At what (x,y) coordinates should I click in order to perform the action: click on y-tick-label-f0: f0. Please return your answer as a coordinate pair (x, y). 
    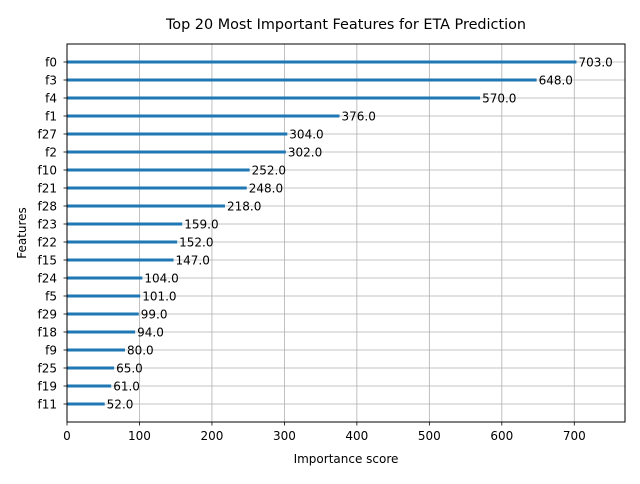
    Looking at the image, I should click on (51, 63).